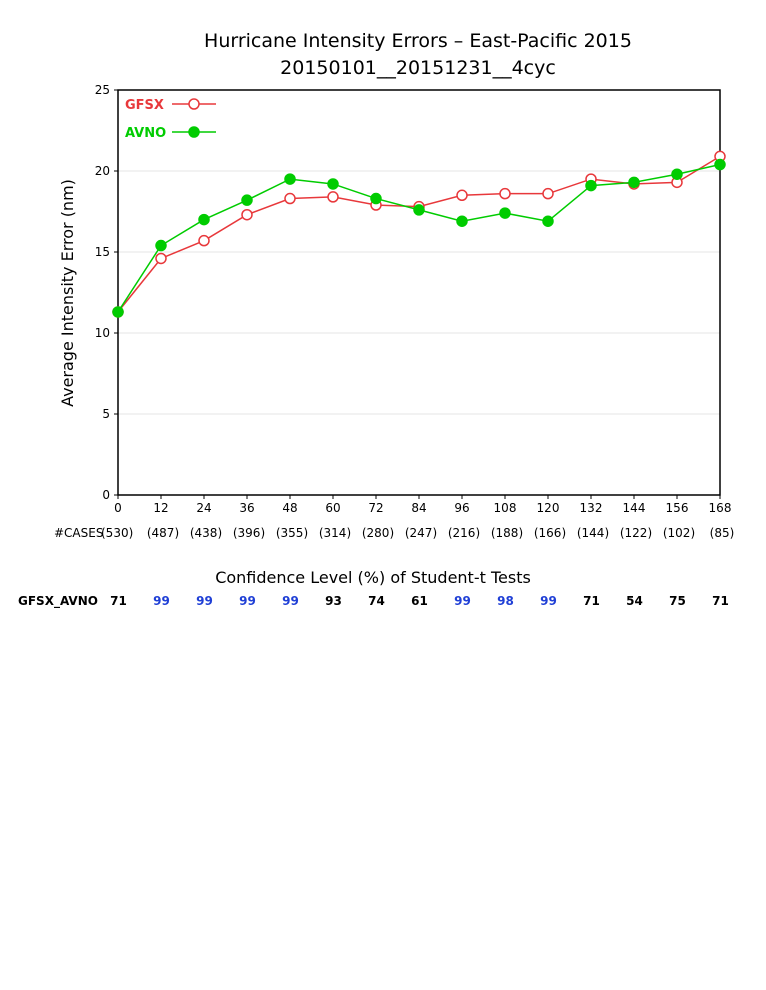 Image resolution: width=766 pixels, height=990 pixels. Describe the element at coordinates (249, 533) in the screenshot. I see `cases-label: (396)` at that location.